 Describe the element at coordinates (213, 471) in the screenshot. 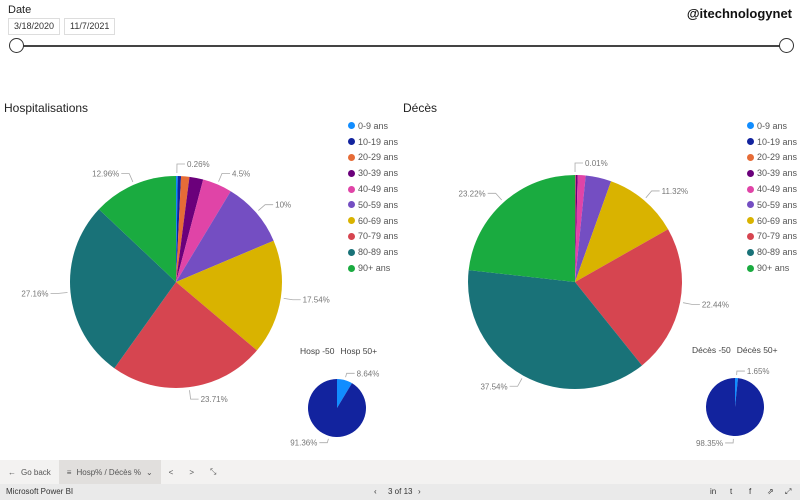

I see `fullscreen-icon: ⤡` at that location.